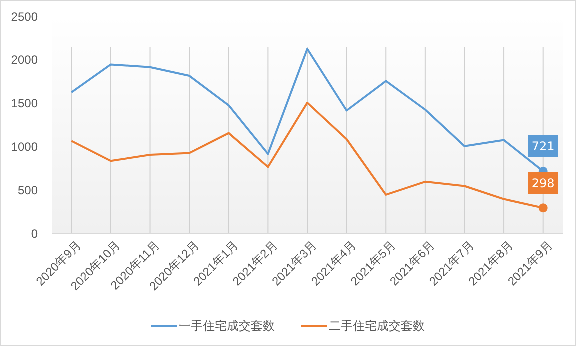  What do you see at coordinates (24, 17) in the screenshot?
I see `y-tick-label: 2500` at bounding box center [24, 17].